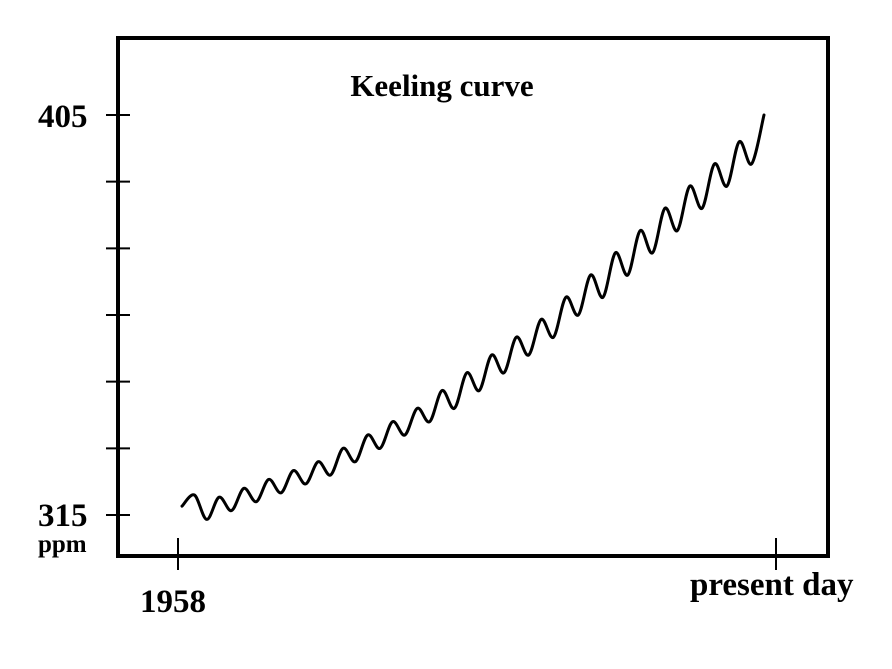  What do you see at coordinates (118, 315) in the screenshot?
I see `y-ticks` at bounding box center [118, 315].